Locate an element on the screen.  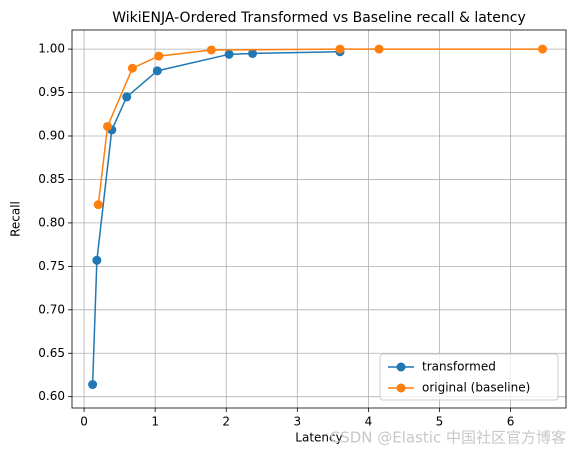
legend: transformed original (baseline) is located at coordinates (469, 377).